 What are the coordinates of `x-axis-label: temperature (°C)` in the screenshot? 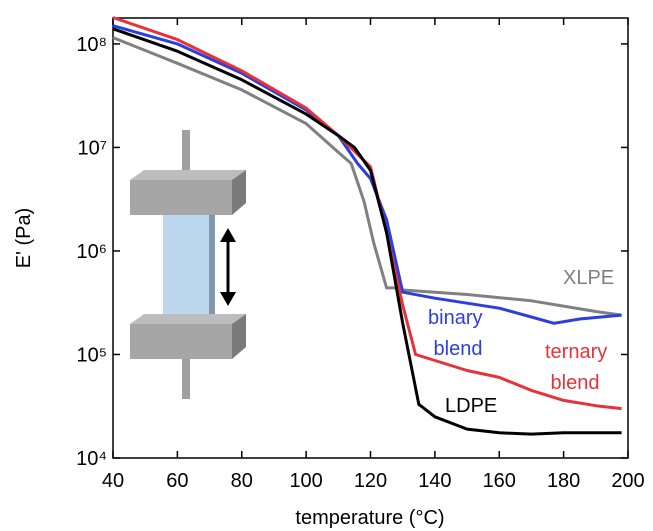 It's located at (369, 518).